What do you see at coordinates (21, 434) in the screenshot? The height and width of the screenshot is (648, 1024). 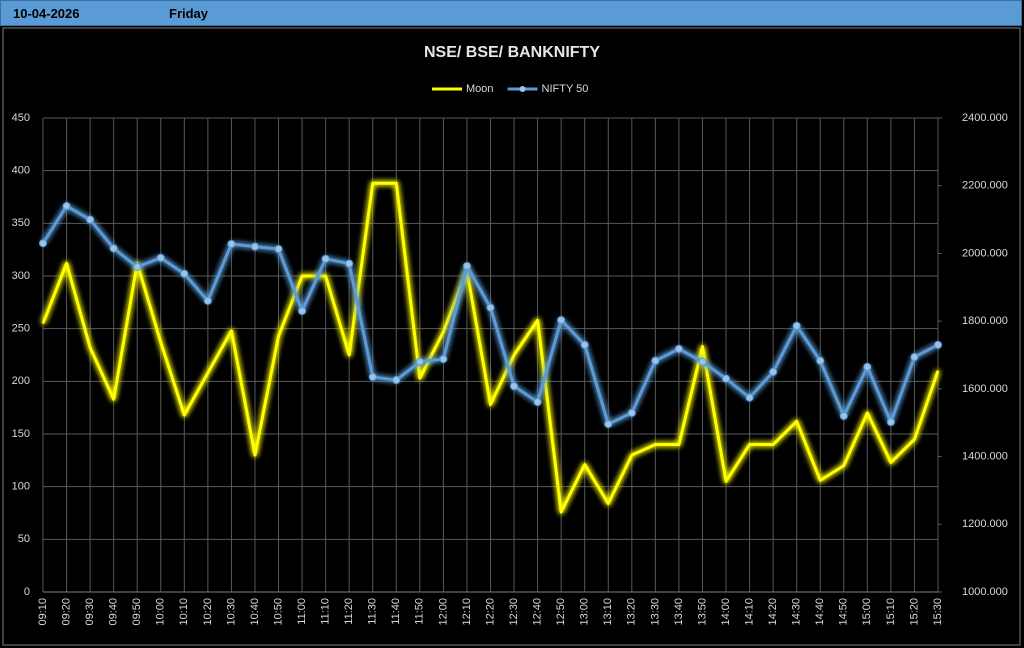 I see `y-tick-label: 150` at bounding box center [21, 434].